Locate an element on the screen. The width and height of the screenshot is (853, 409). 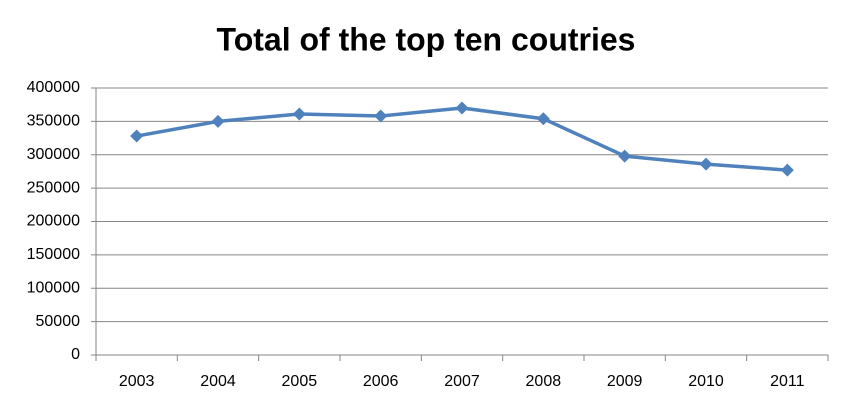
y-tick-label: 400000 is located at coordinates (53, 87).